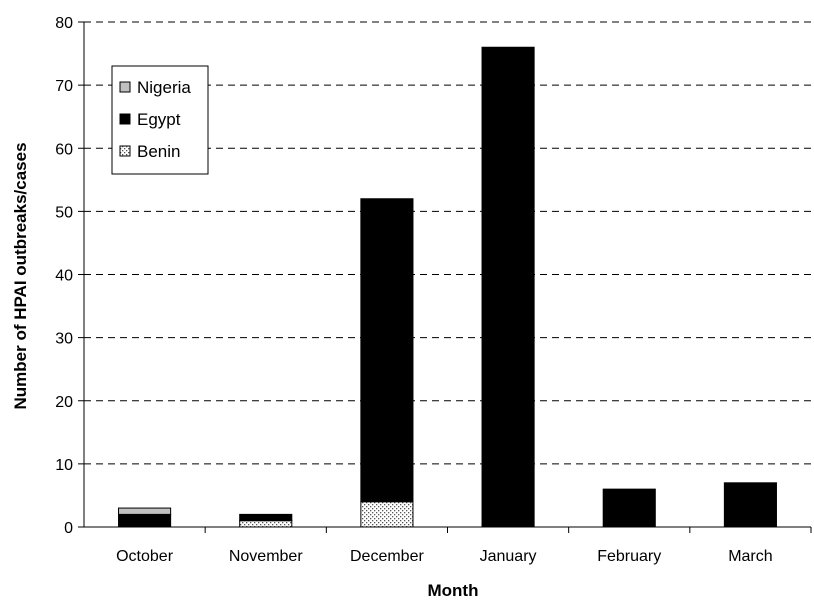 This screenshot has height=601, width=814. What do you see at coordinates (145, 511) in the screenshot?
I see `bar-nigeria-october` at bounding box center [145, 511].